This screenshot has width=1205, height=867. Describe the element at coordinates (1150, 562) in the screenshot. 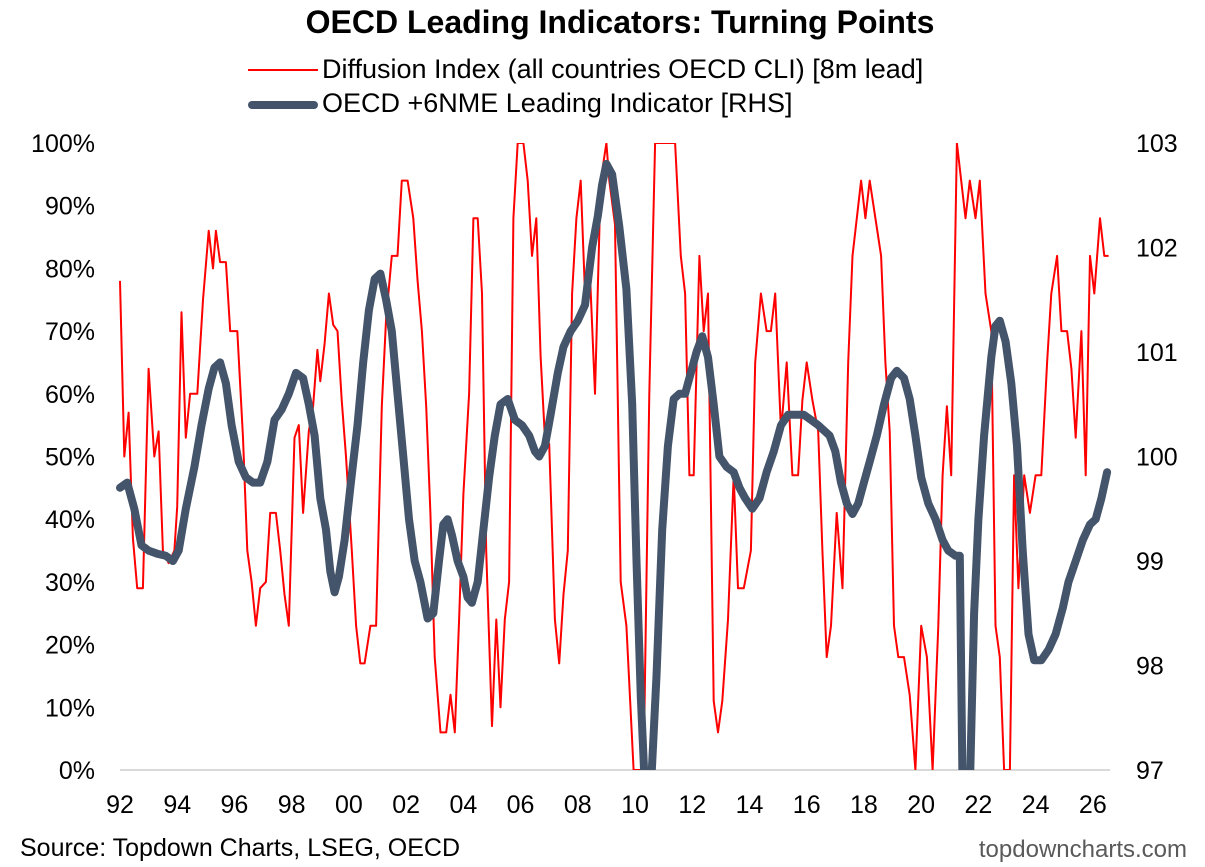

I see `right-tick-label: 99` at that location.